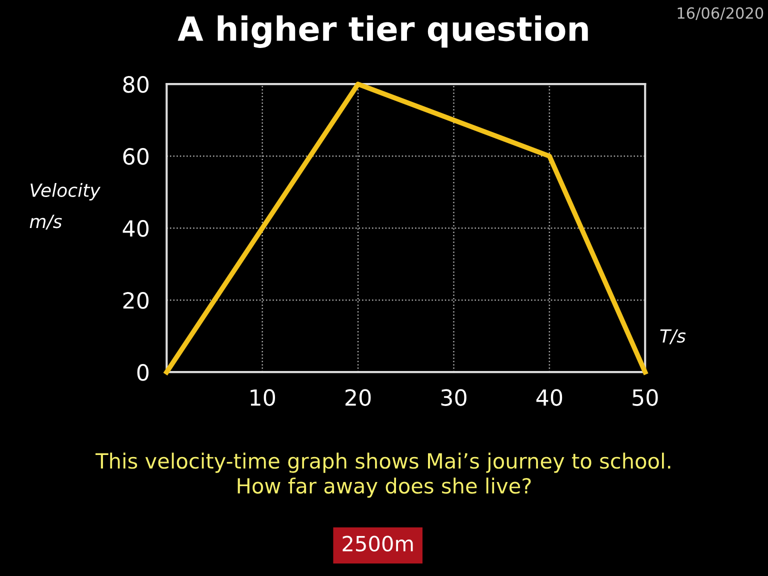 This screenshot has height=576, width=768. What do you see at coordinates (383, 475) in the screenshot?
I see `text: This velocity-time graph shows Mai’s journey to school. How far away does she live?` at bounding box center [383, 475].